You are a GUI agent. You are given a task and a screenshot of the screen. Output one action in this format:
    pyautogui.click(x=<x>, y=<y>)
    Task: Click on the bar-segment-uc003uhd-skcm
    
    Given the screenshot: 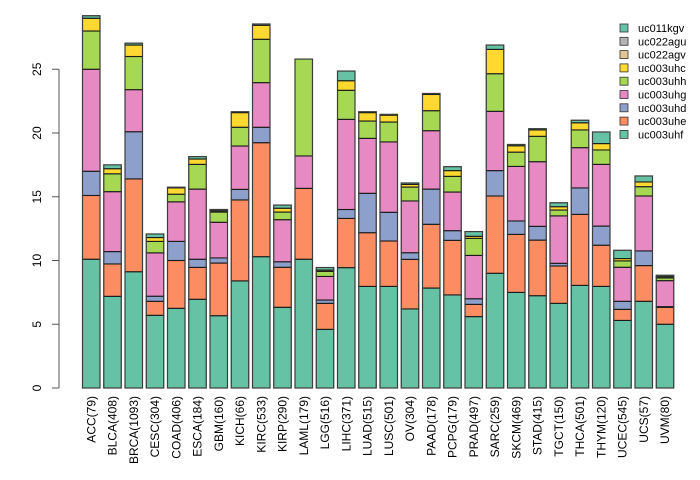 What is the action you would take?
    pyautogui.click(x=516, y=227)
    